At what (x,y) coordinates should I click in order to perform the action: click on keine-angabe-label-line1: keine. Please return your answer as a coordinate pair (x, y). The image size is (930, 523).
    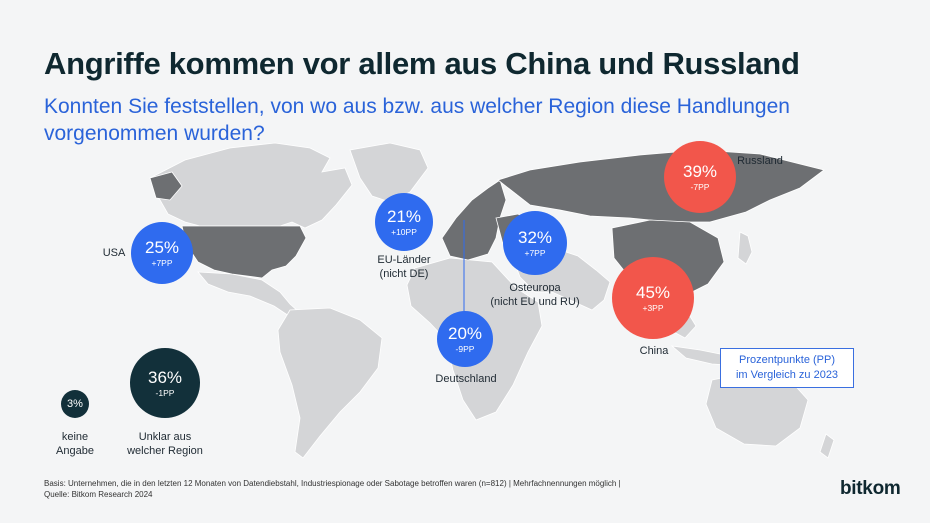
    Looking at the image, I should click on (75, 437).